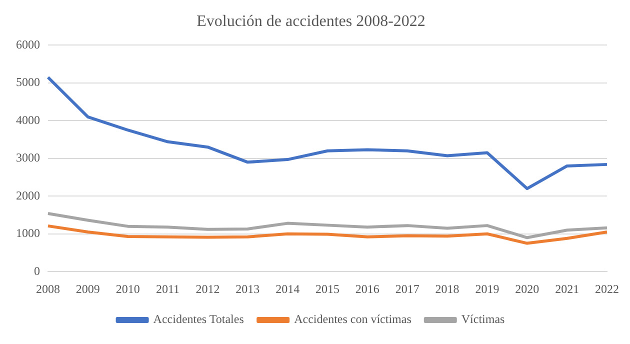 The height and width of the screenshot is (344, 630). I want to click on y-tick-label: 5000, so click(28, 82).